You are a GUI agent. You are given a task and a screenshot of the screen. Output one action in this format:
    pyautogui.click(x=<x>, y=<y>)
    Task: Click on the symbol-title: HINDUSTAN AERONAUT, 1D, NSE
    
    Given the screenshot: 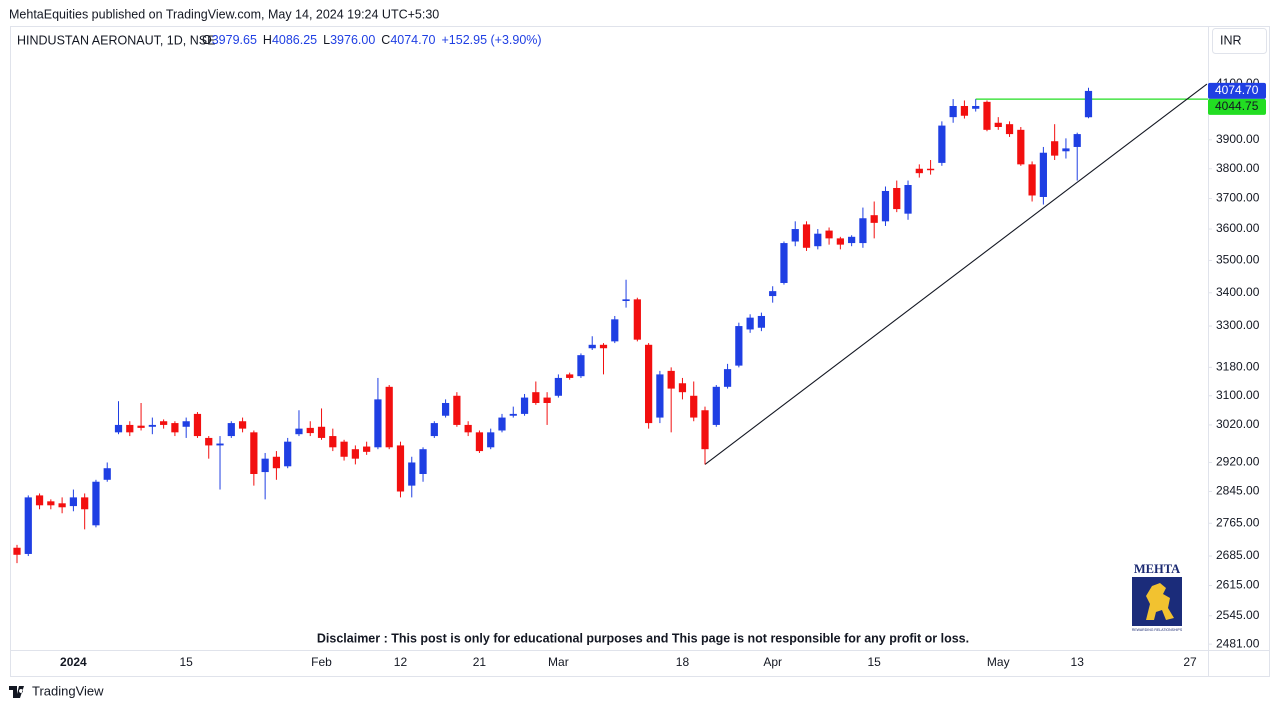 What is the action you would take?
    pyautogui.click(x=116, y=40)
    